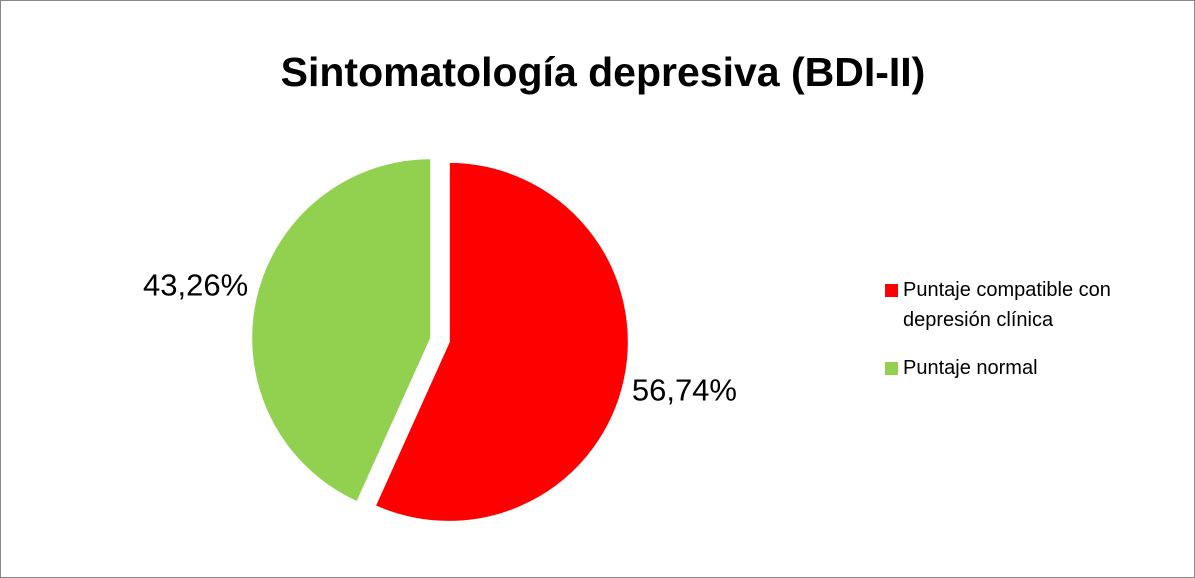  Describe the element at coordinates (970, 368) in the screenshot. I see `legend-label: Puntaje normal` at that location.